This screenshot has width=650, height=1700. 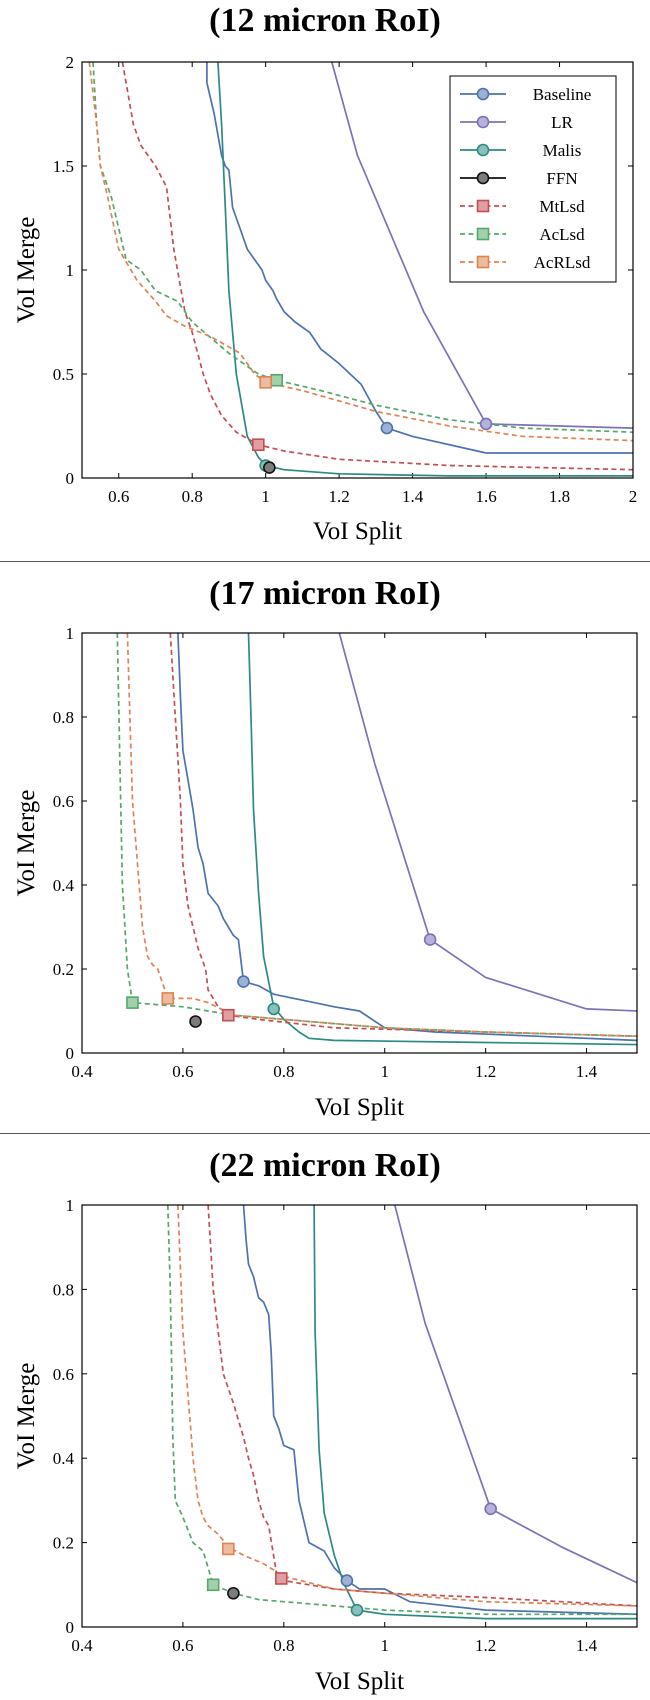 I want to click on legend-label-acrlsd: AcRLsd, so click(x=562, y=262).